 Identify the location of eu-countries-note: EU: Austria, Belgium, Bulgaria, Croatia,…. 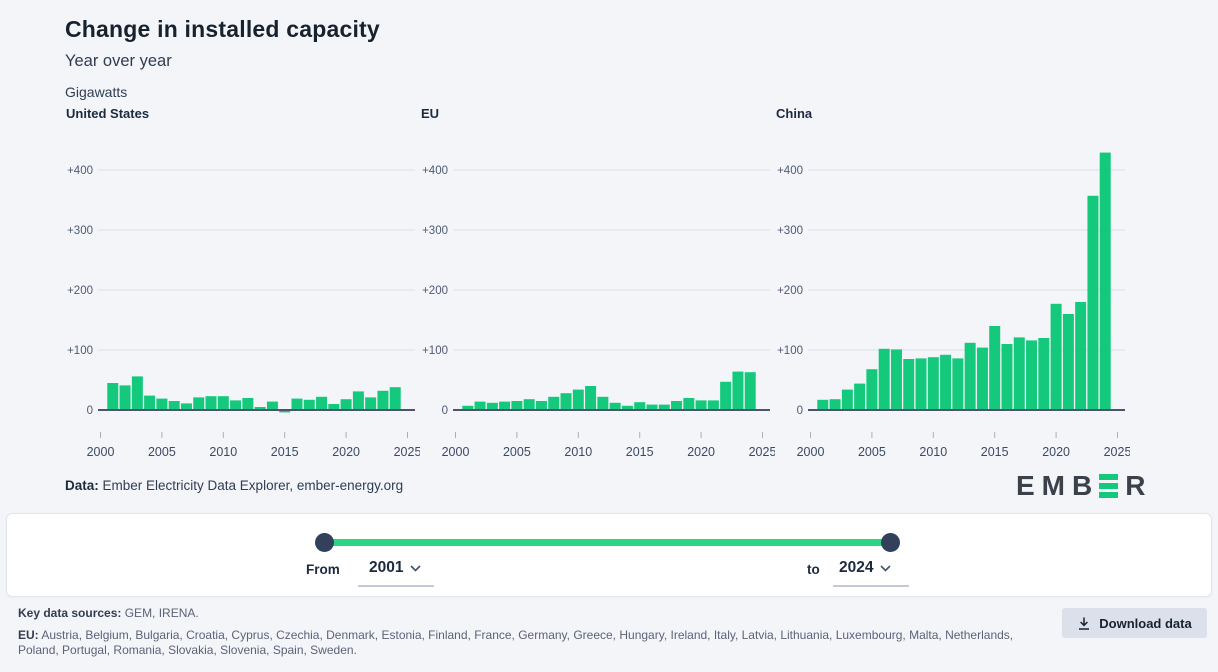
(523, 642).